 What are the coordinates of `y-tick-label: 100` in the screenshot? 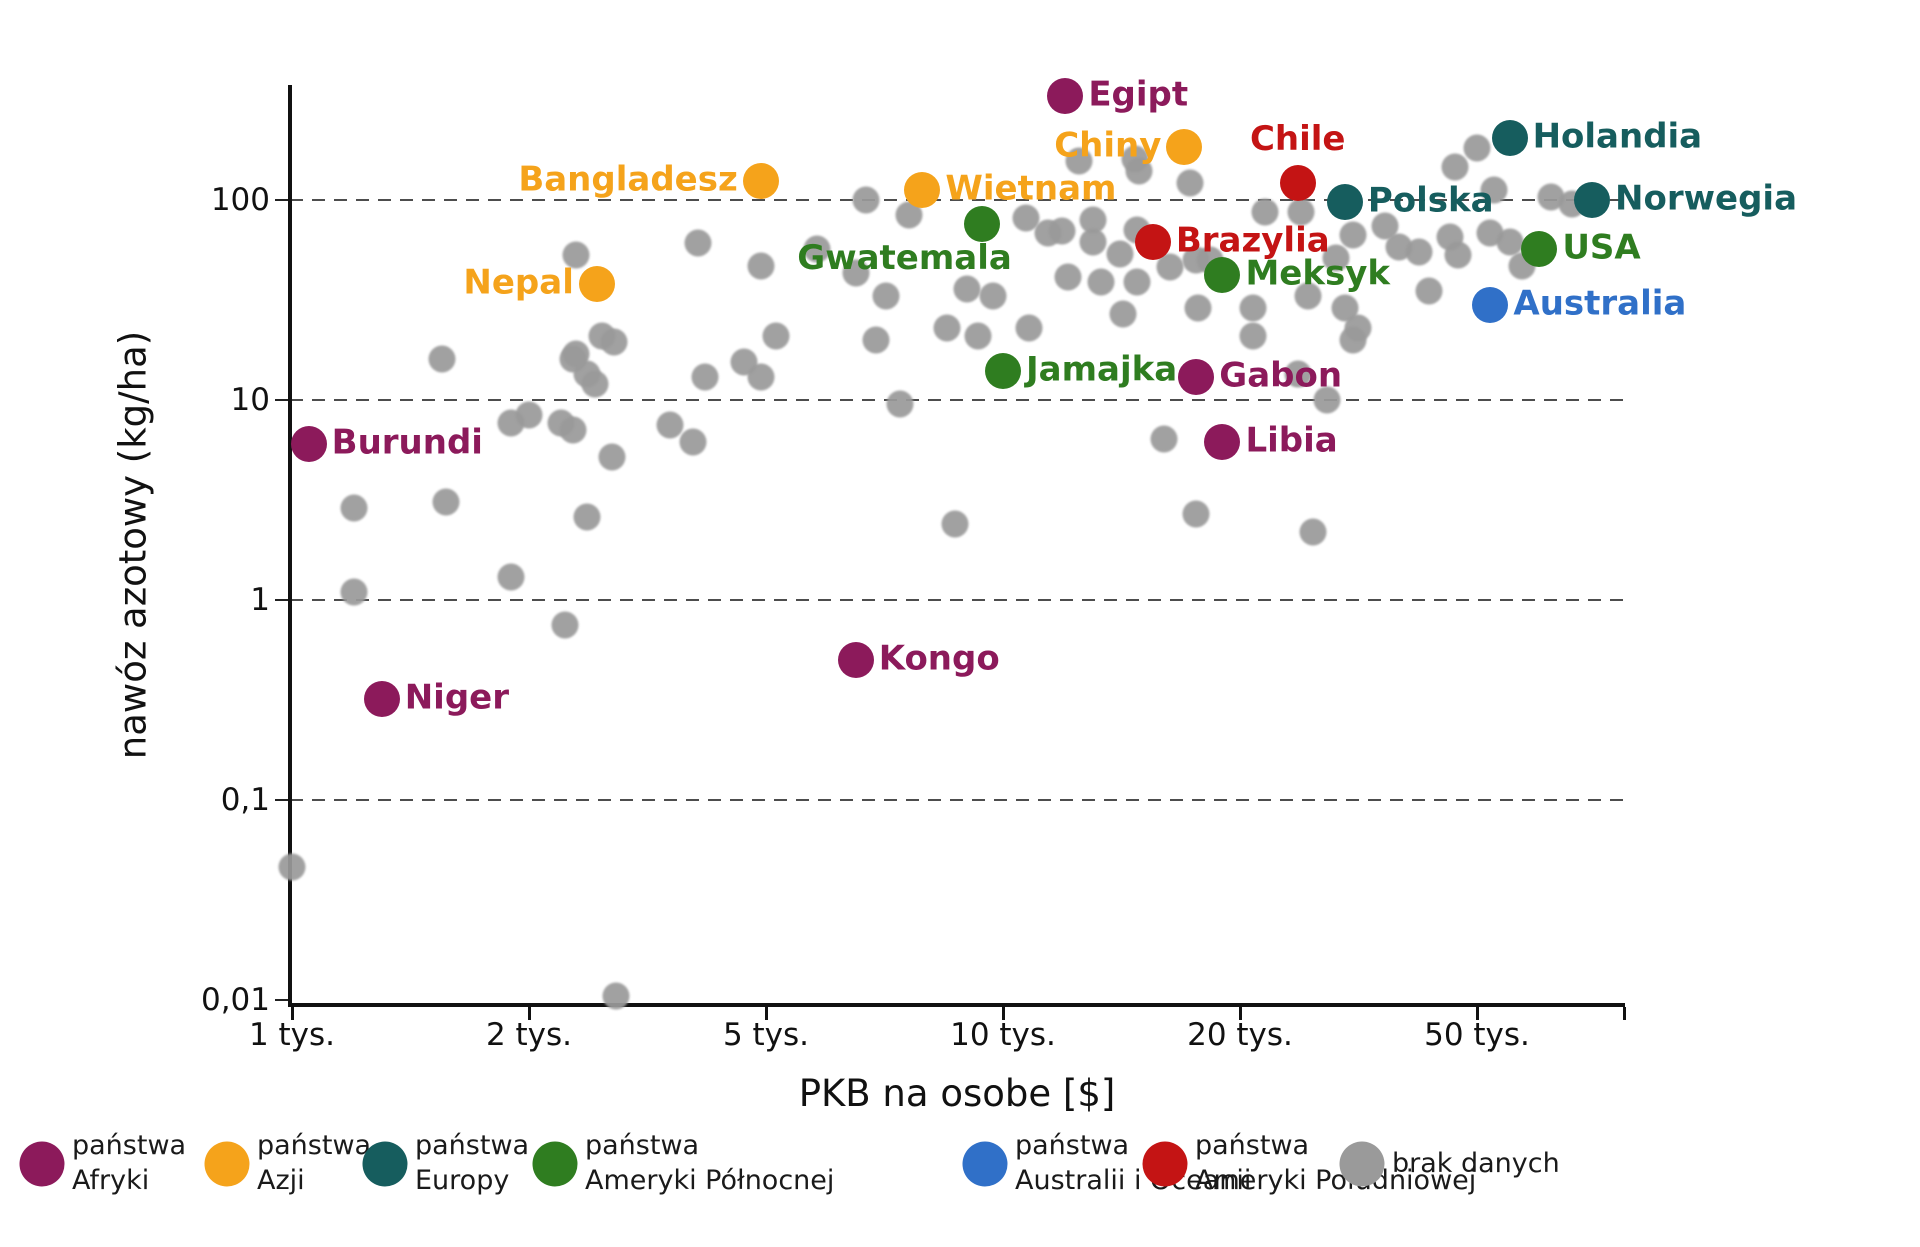 It's located at (240, 200).